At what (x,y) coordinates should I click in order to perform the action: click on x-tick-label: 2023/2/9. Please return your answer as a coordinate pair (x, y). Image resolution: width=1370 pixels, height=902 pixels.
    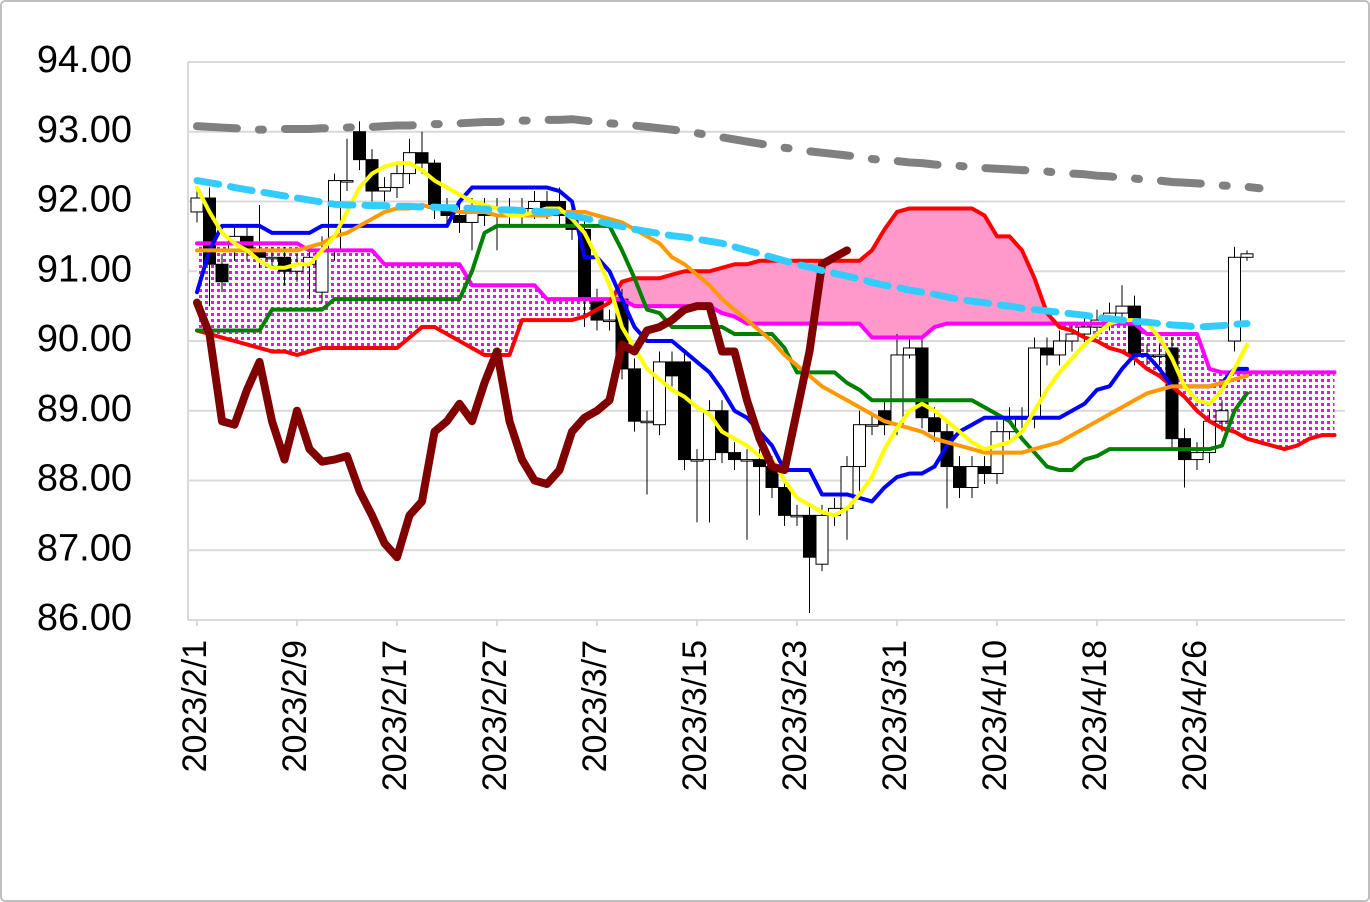
    Looking at the image, I should click on (295, 706).